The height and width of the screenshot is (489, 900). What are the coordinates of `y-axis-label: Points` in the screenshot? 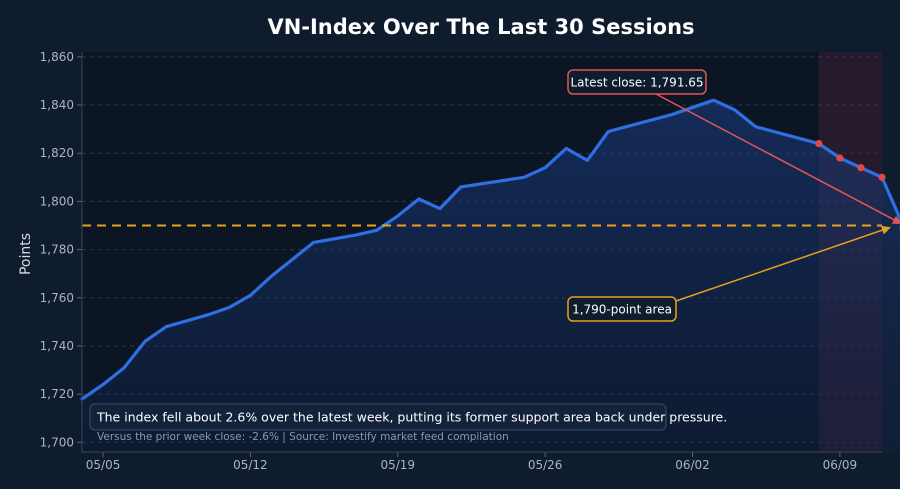 It's located at (26, 254).